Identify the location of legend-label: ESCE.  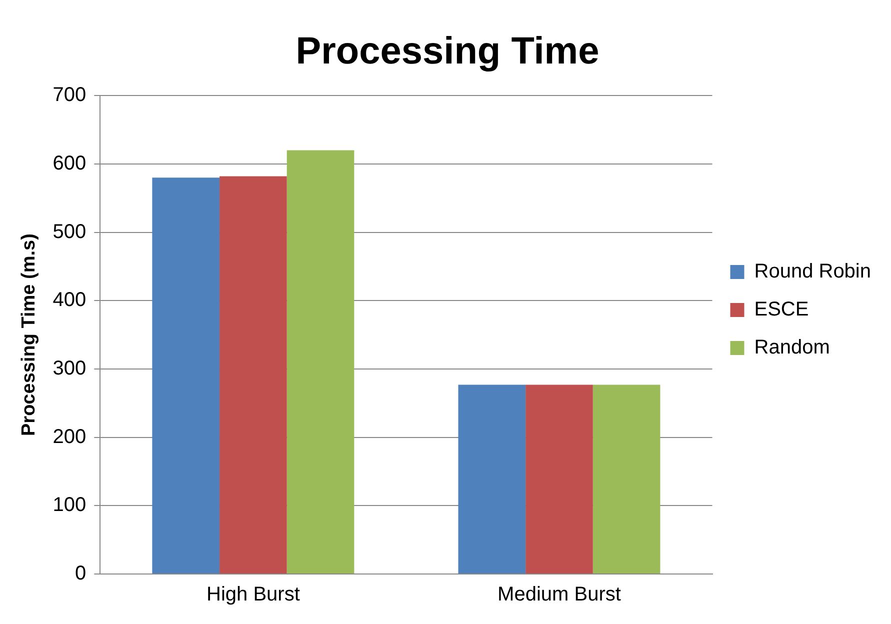
(781, 309).